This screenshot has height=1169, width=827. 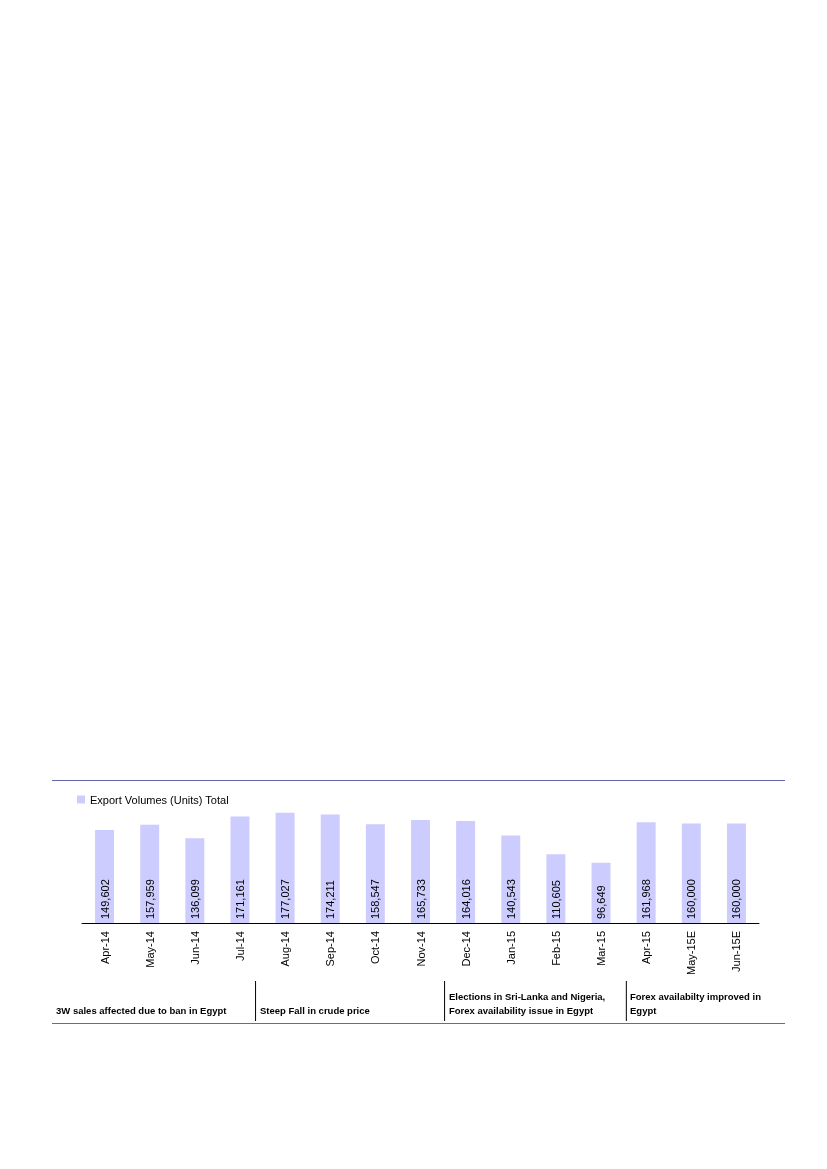 What do you see at coordinates (159, 799) in the screenshot?
I see `legend-label: Export Volumes (Units) Total` at bounding box center [159, 799].